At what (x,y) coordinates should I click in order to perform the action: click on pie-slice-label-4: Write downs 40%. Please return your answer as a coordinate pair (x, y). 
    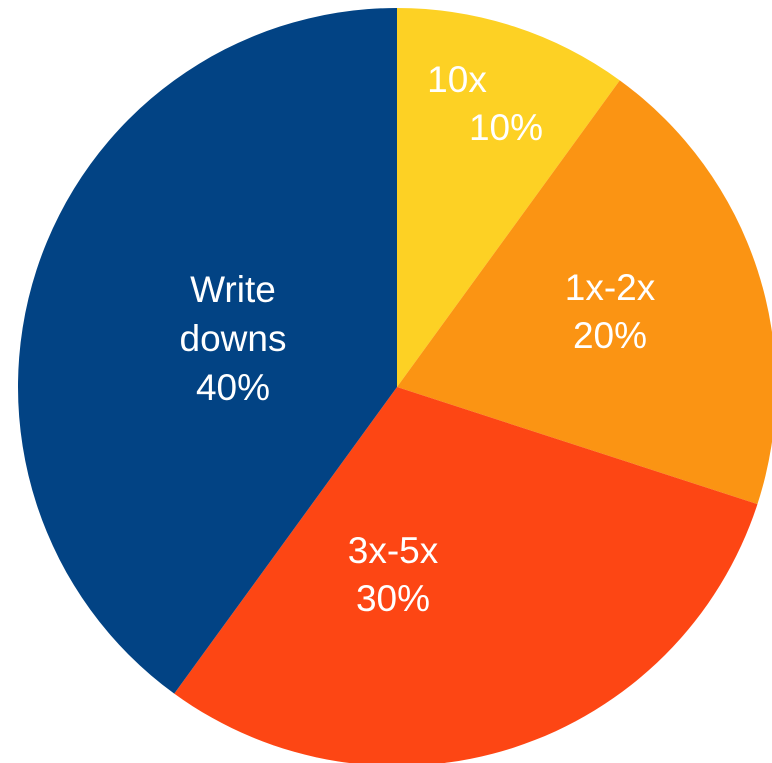
    Looking at the image, I should click on (233, 338).